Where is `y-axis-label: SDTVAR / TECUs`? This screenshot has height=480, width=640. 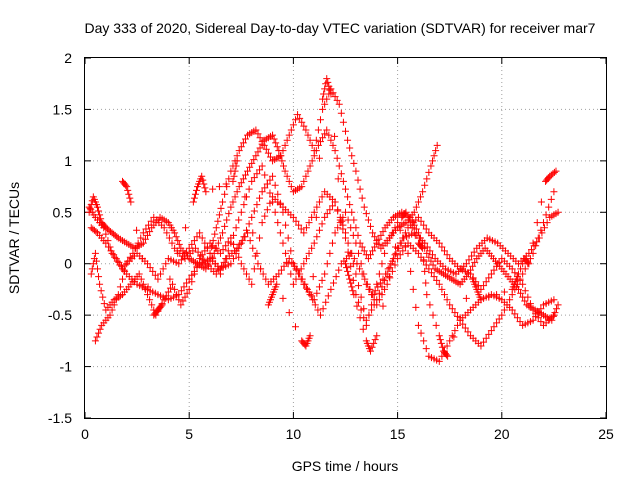
y-axis-label: SDTVAR / TECUs is located at coordinates (14, 238).